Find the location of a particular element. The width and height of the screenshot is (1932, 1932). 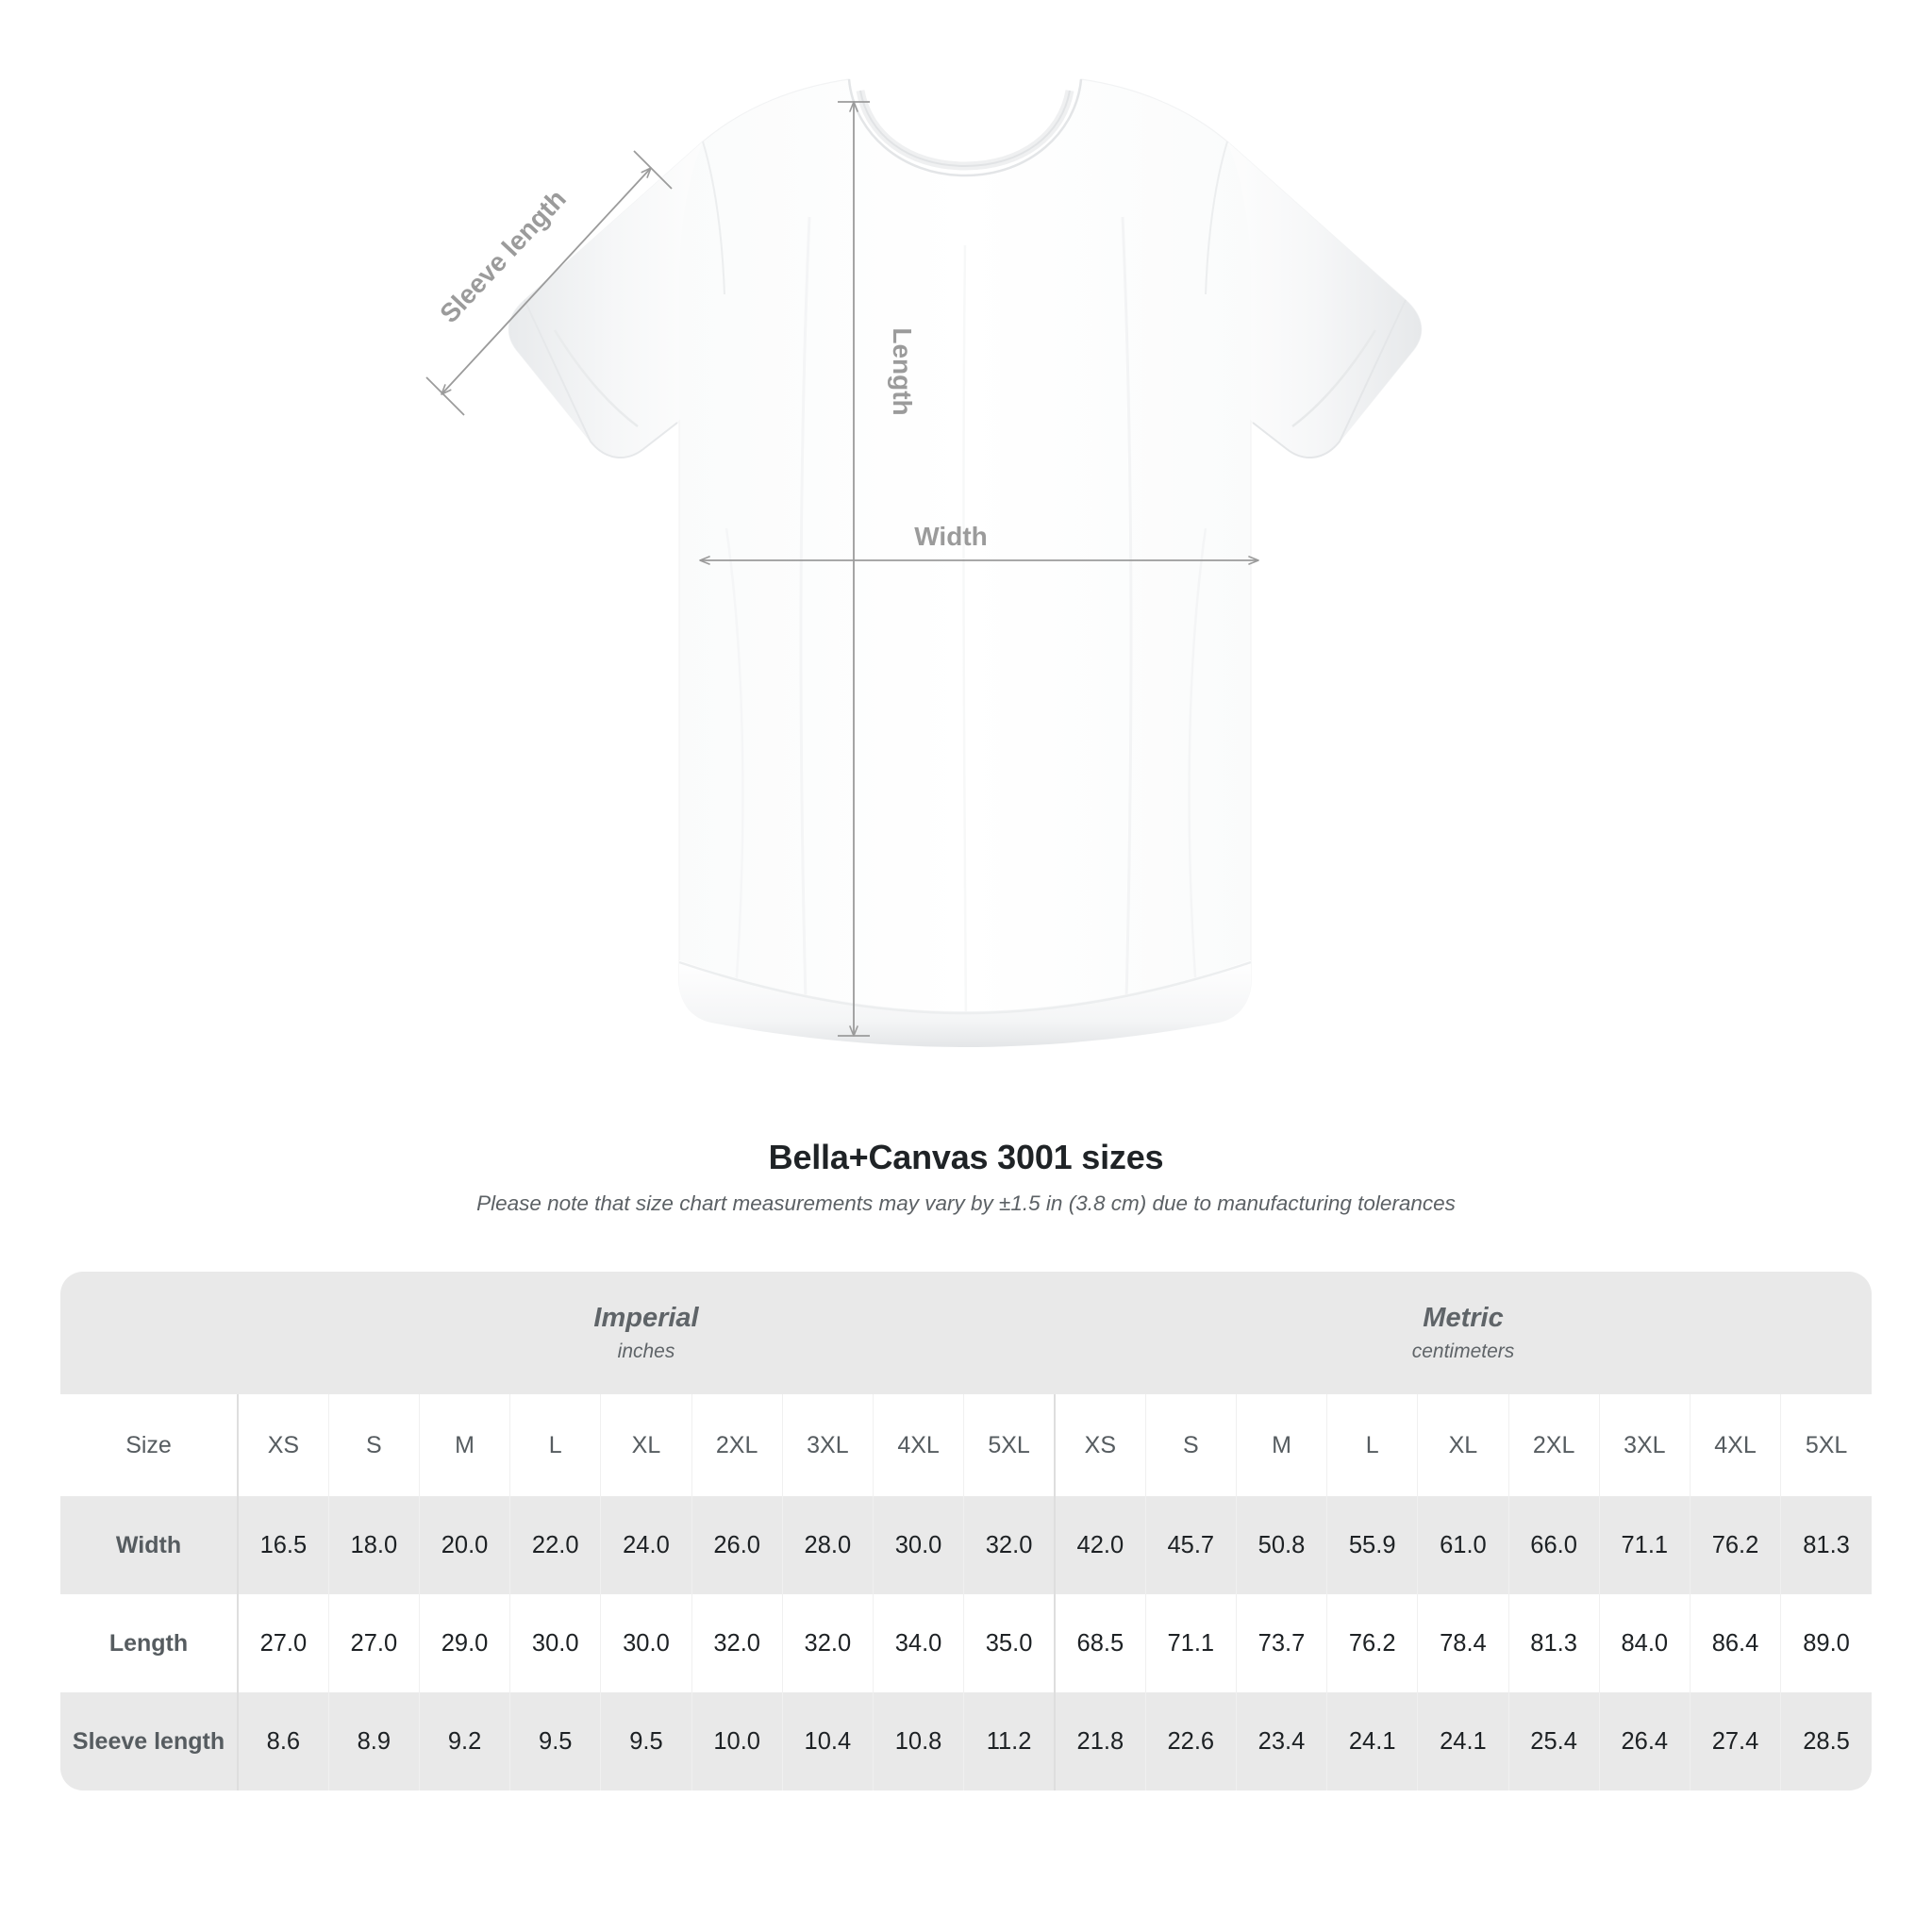

unit-group-name: Imperial is located at coordinates (646, 1317).